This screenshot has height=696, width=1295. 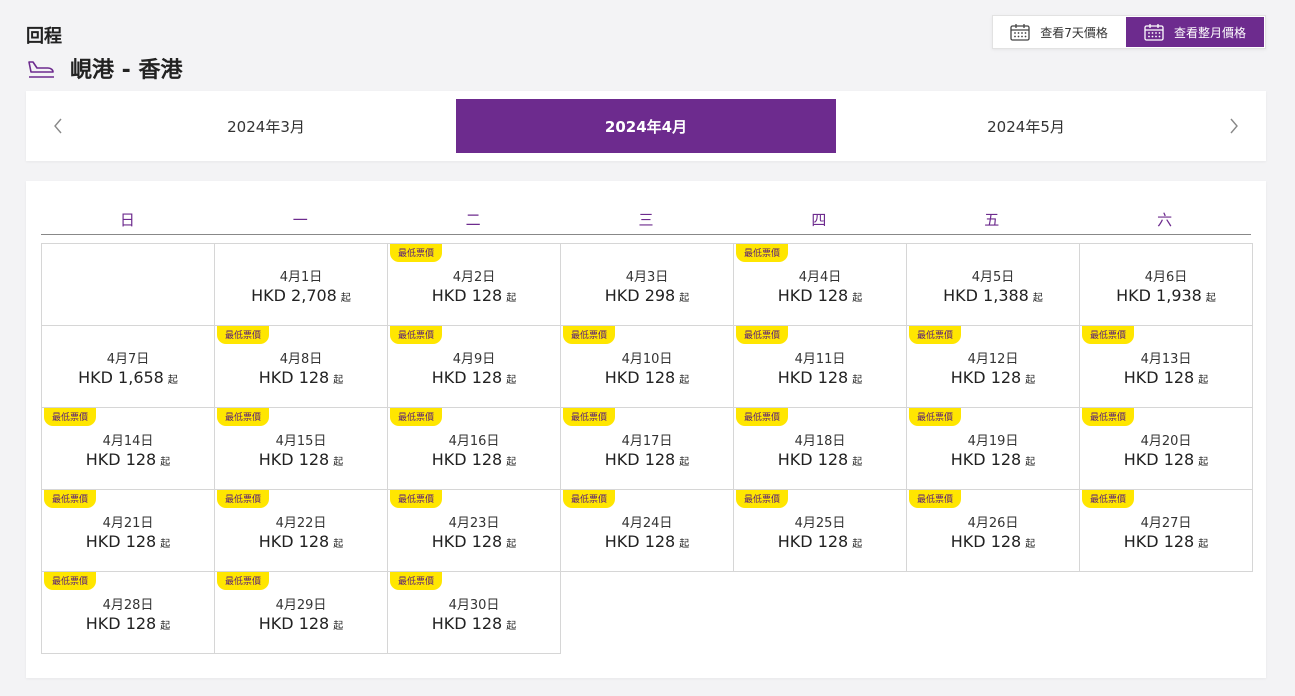 I want to click on view-week-button: 查看7天價格, so click(x=1059, y=32).